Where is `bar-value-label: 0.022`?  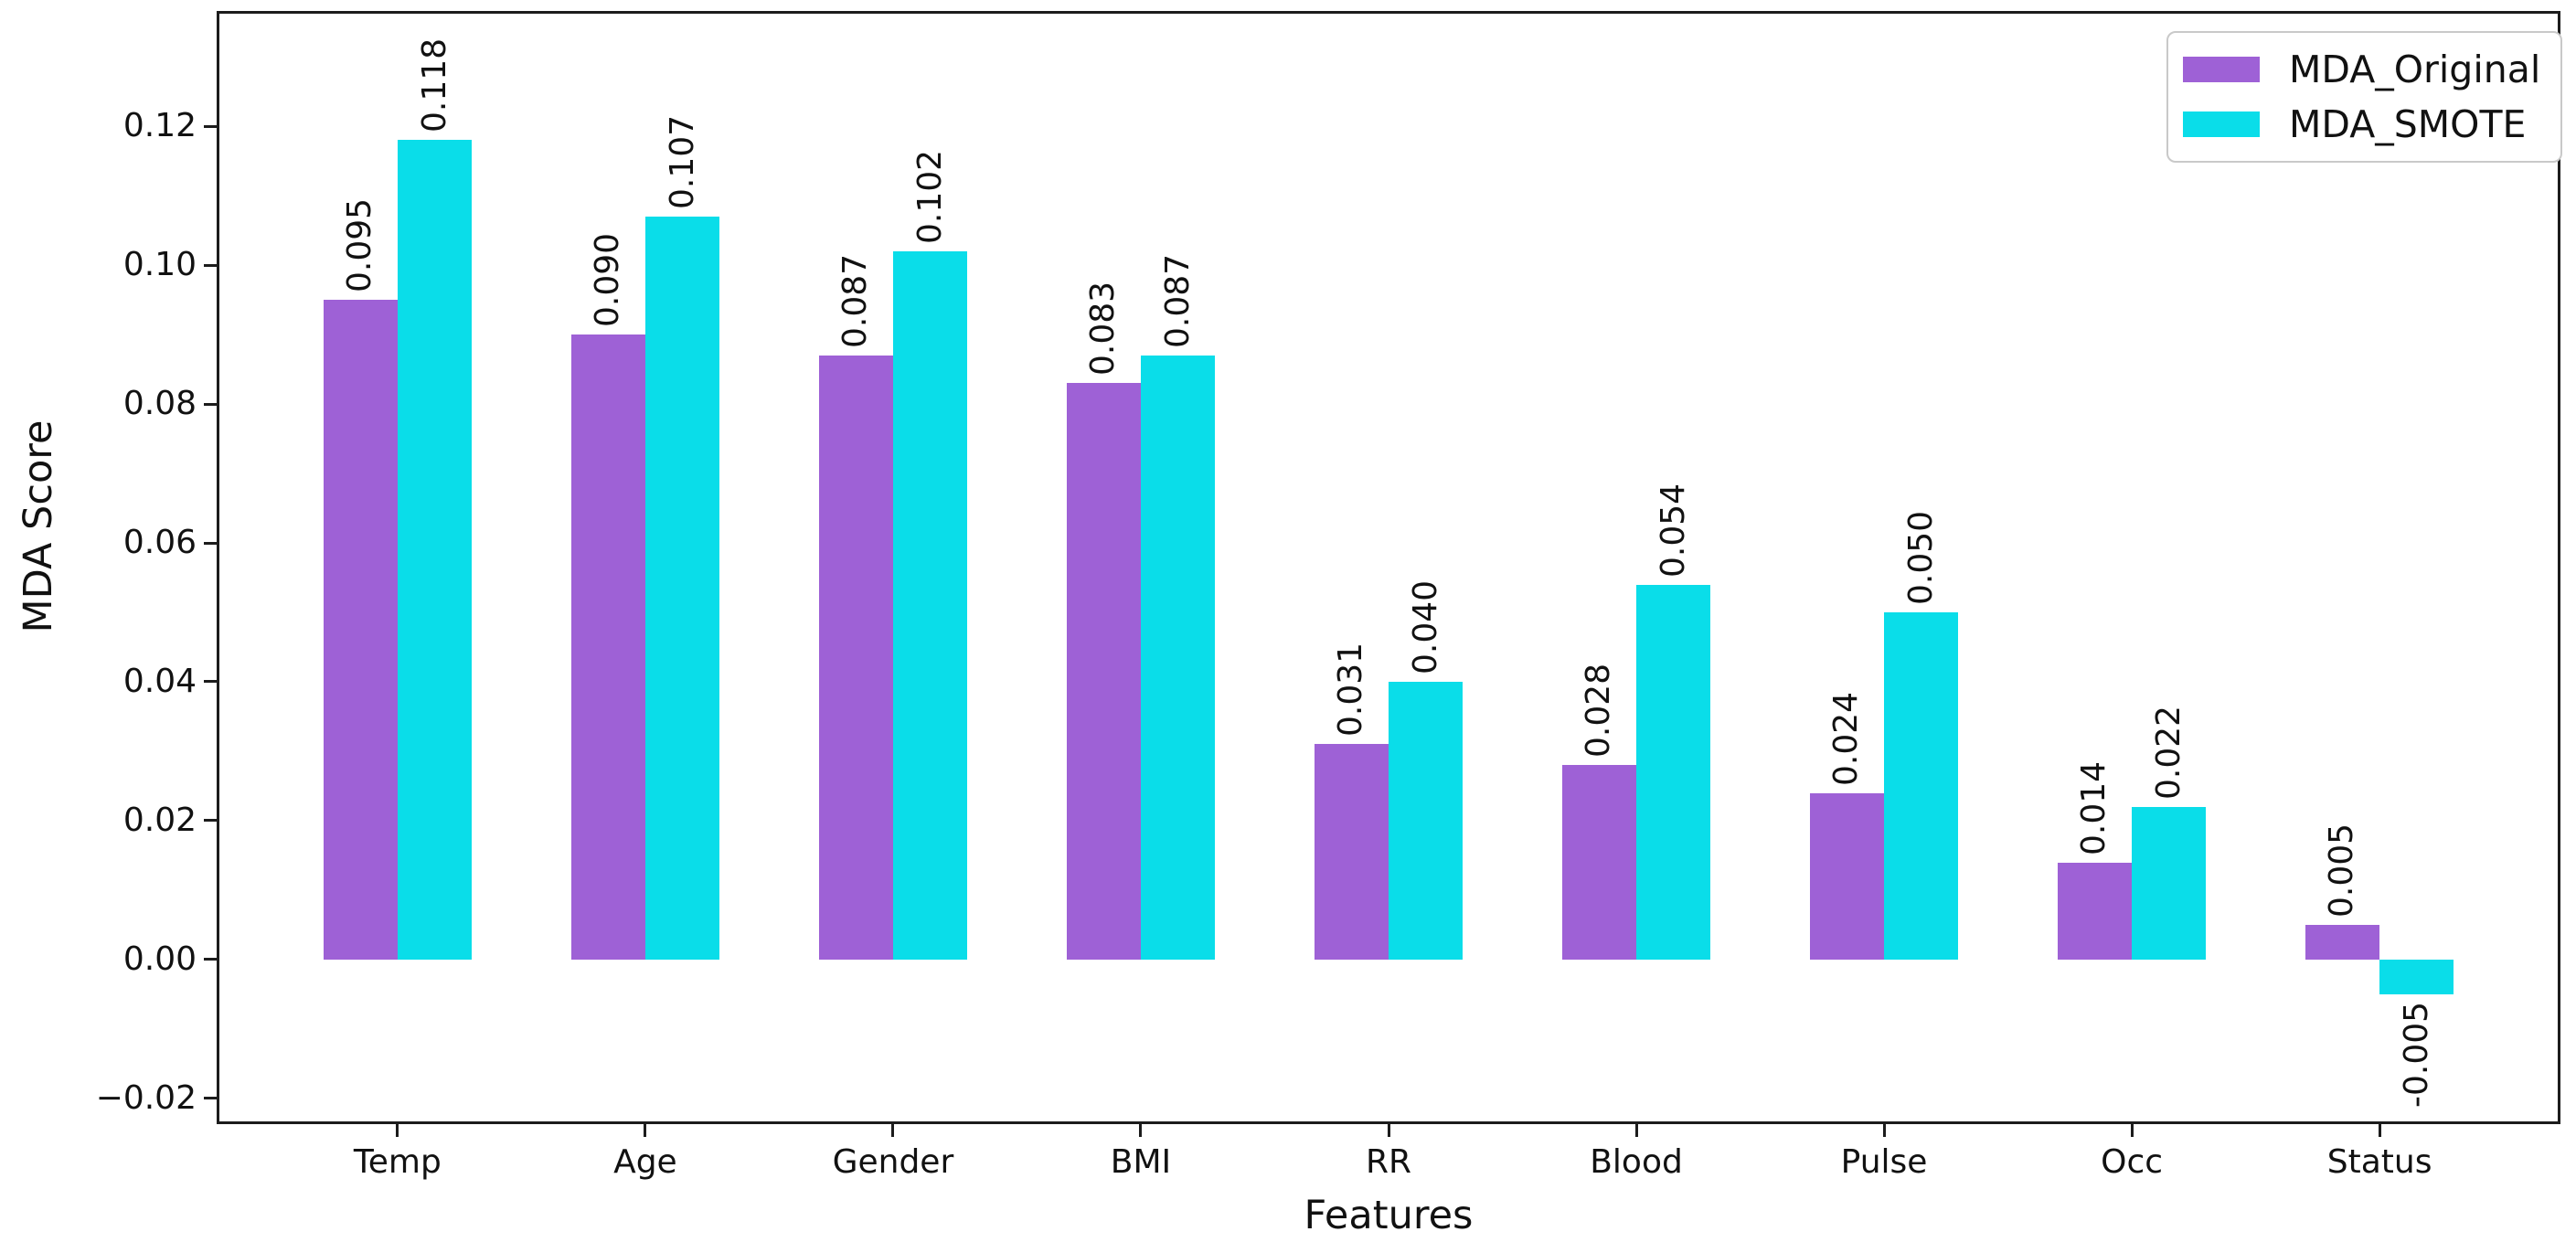
bar-value-label: 0.022 is located at coordinates (2168, 752).